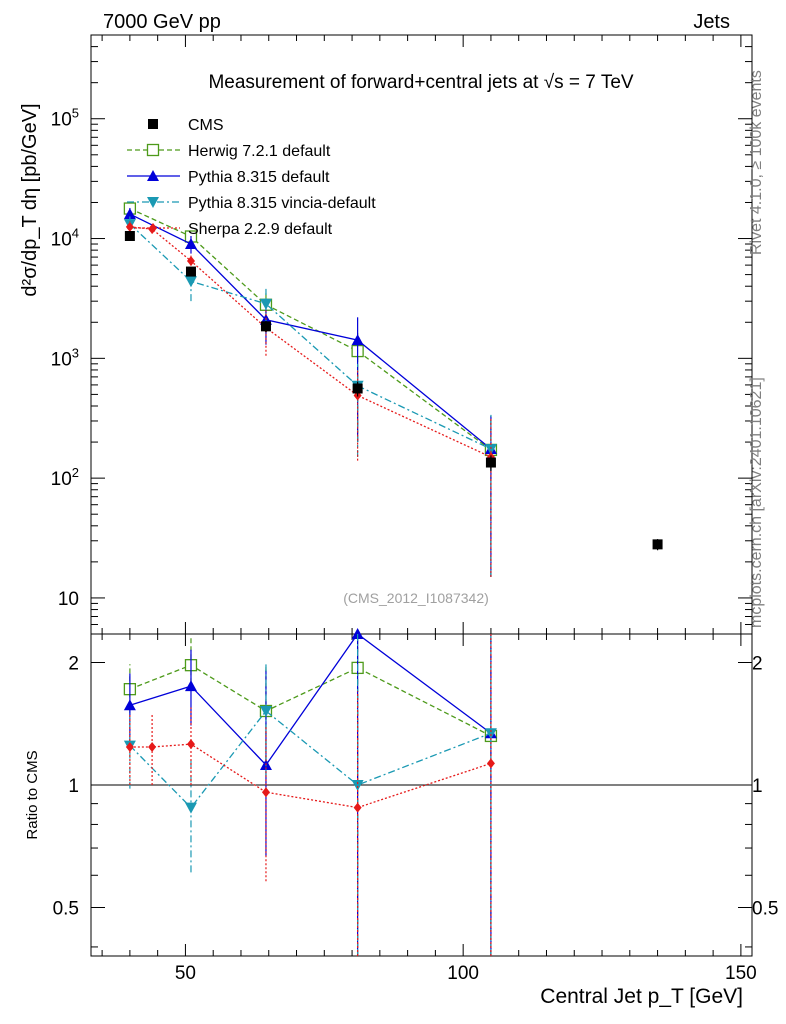 The image size is (786, 1024). Describe the element at coordinates (741, 973) in the screenshot. I see `x-tick-label: 150` at that location.